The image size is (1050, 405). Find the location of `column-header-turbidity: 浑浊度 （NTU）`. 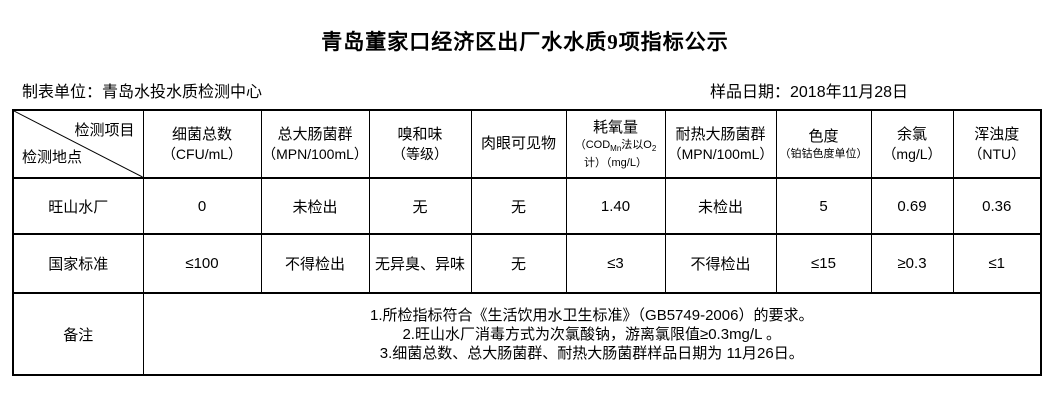

column-header-turbidity: 浑浊度 （NTU） is located at coordinates (997, 144).